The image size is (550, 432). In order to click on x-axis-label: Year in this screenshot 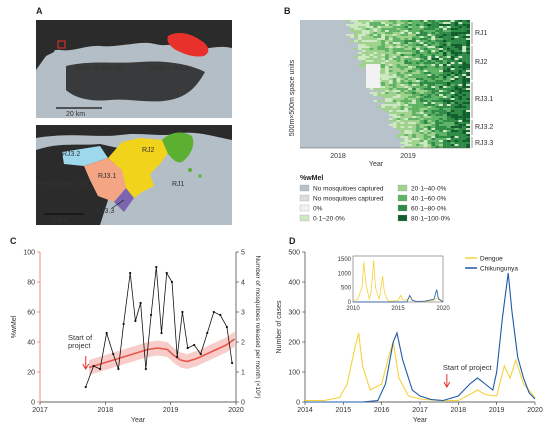, I will do `click(138, 420)`.